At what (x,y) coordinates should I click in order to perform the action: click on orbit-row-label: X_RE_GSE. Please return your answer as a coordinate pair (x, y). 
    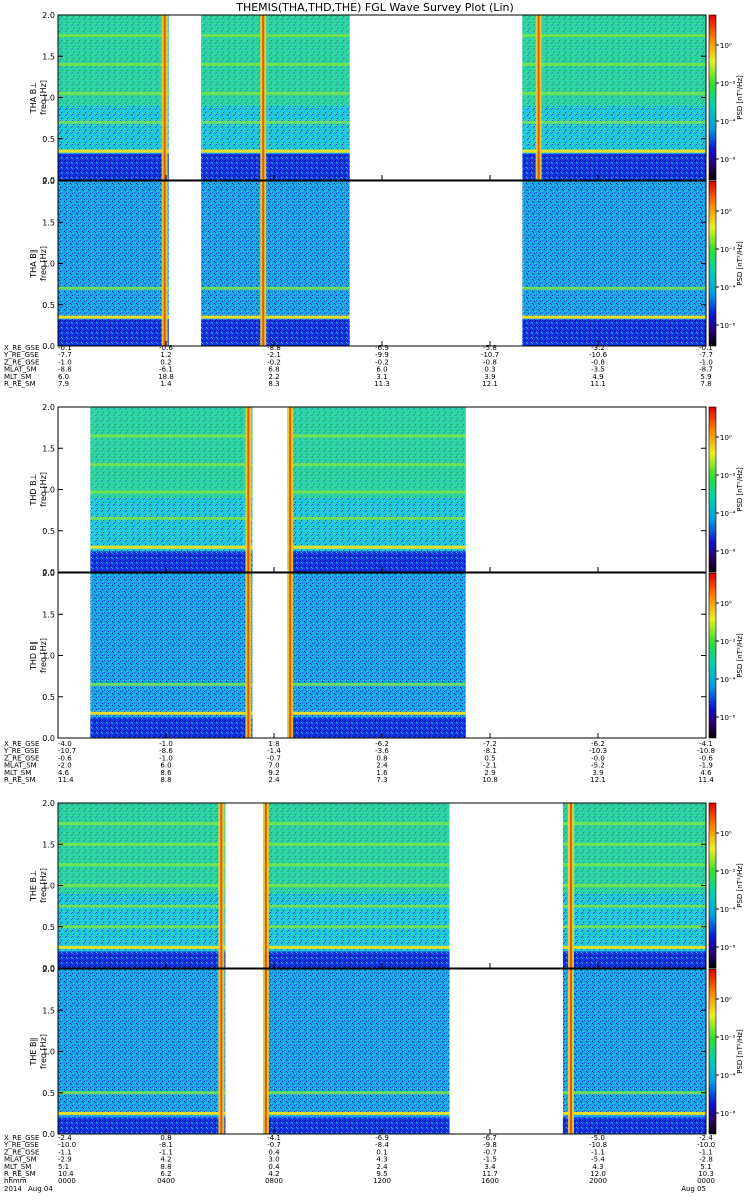
    Looking at the image, I should click on (21, 744).